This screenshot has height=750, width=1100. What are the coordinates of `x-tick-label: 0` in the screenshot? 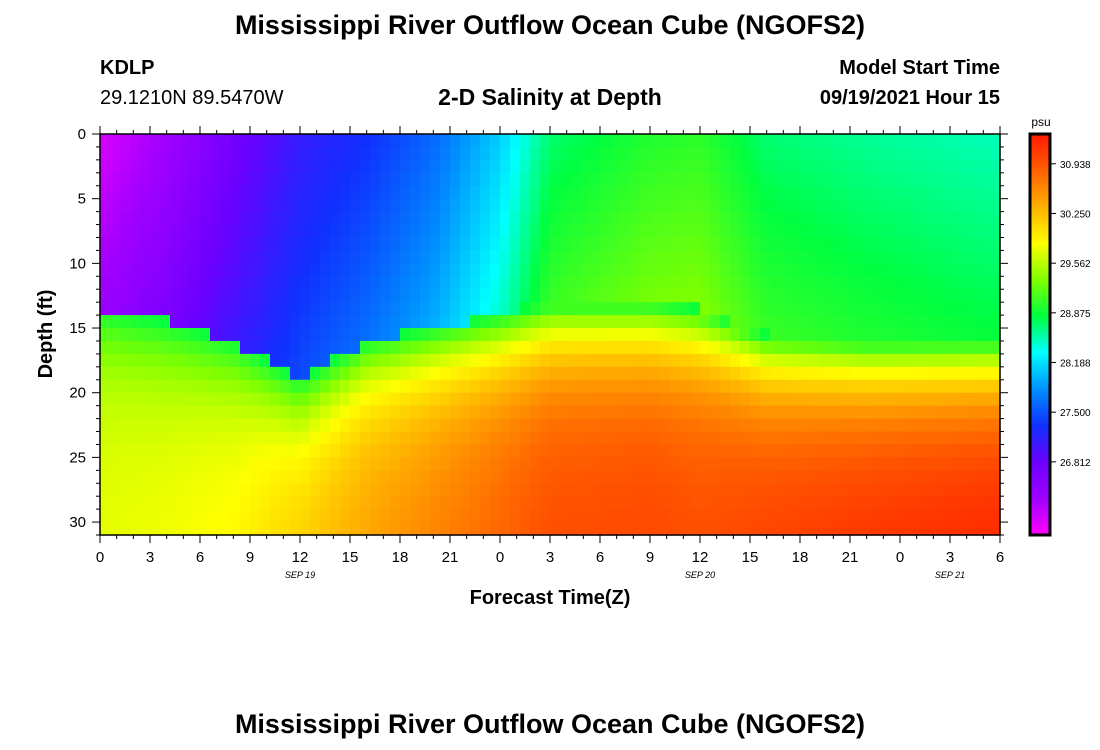 It's located at (900, 557).